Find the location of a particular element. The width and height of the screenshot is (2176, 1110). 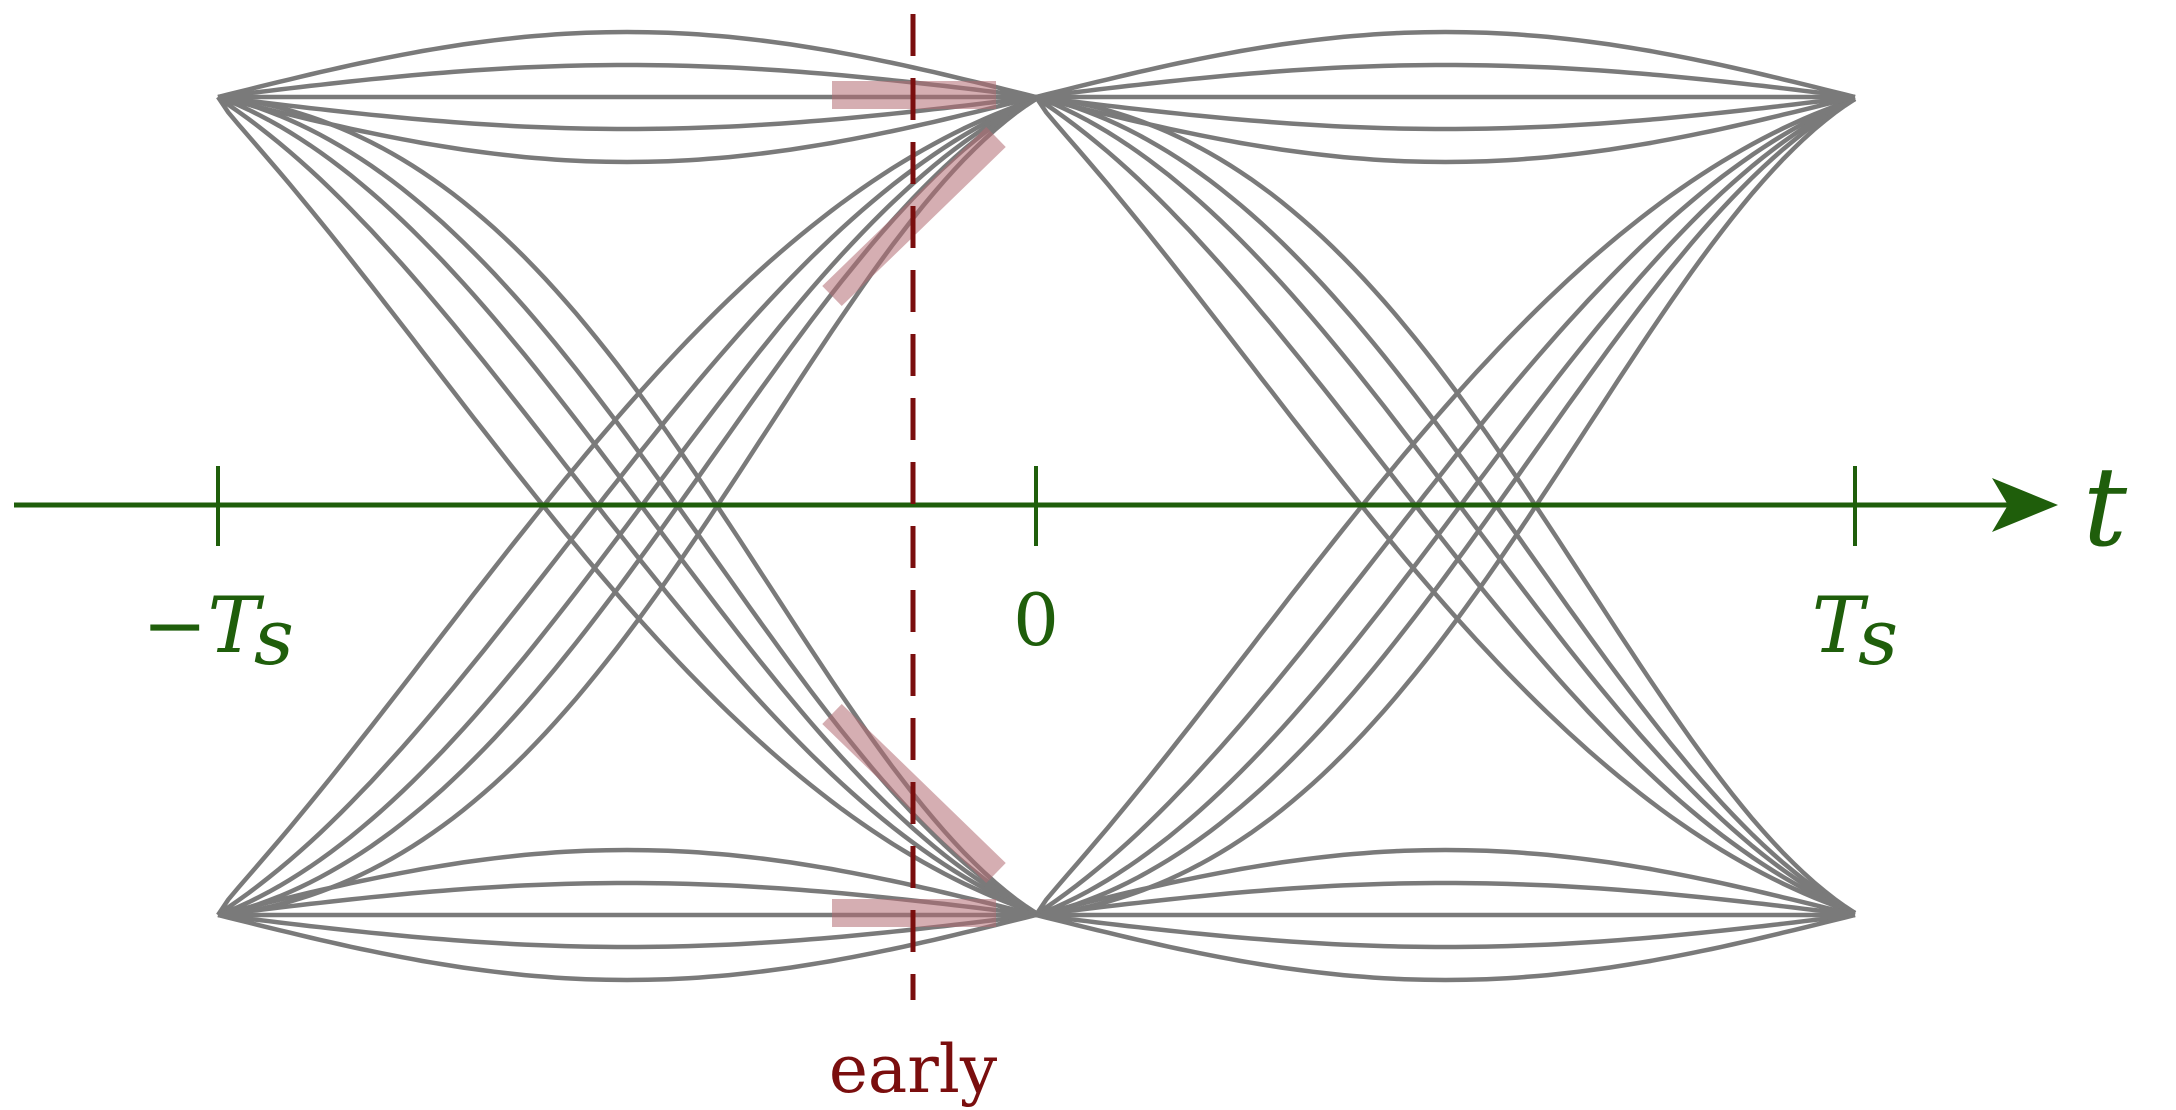

tick-label-minus-ts: −Ts is located at coordinates (218, 632).